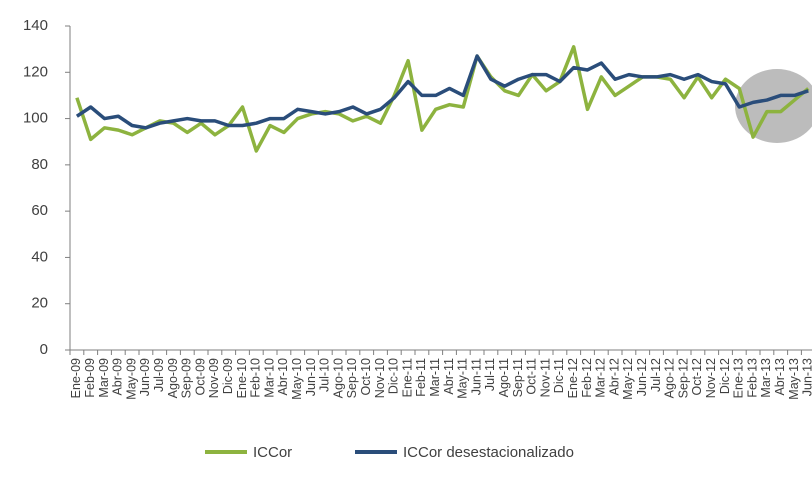  What do you see at coordinates (421, 377) in the screenshot?
I see `x-tick-label: Feb-11` at bounding box center [421, 377].